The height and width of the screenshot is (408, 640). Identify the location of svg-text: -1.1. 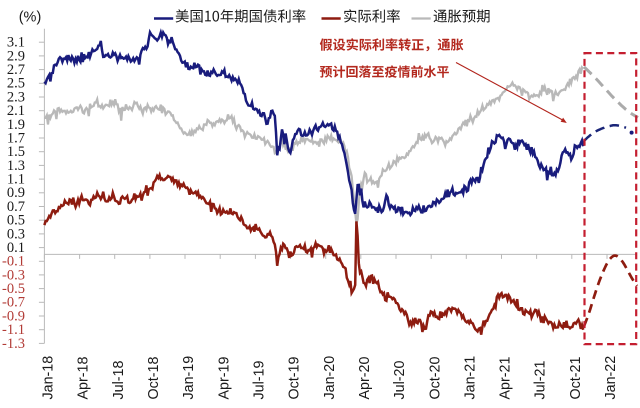
(13, 330).